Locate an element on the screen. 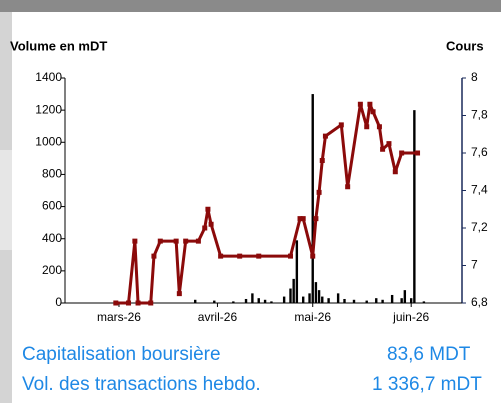 Image resolution: width=501 pixels, height=403 pixels. y-axis-title: Volume en mDT is located at coordinates (58, 45).